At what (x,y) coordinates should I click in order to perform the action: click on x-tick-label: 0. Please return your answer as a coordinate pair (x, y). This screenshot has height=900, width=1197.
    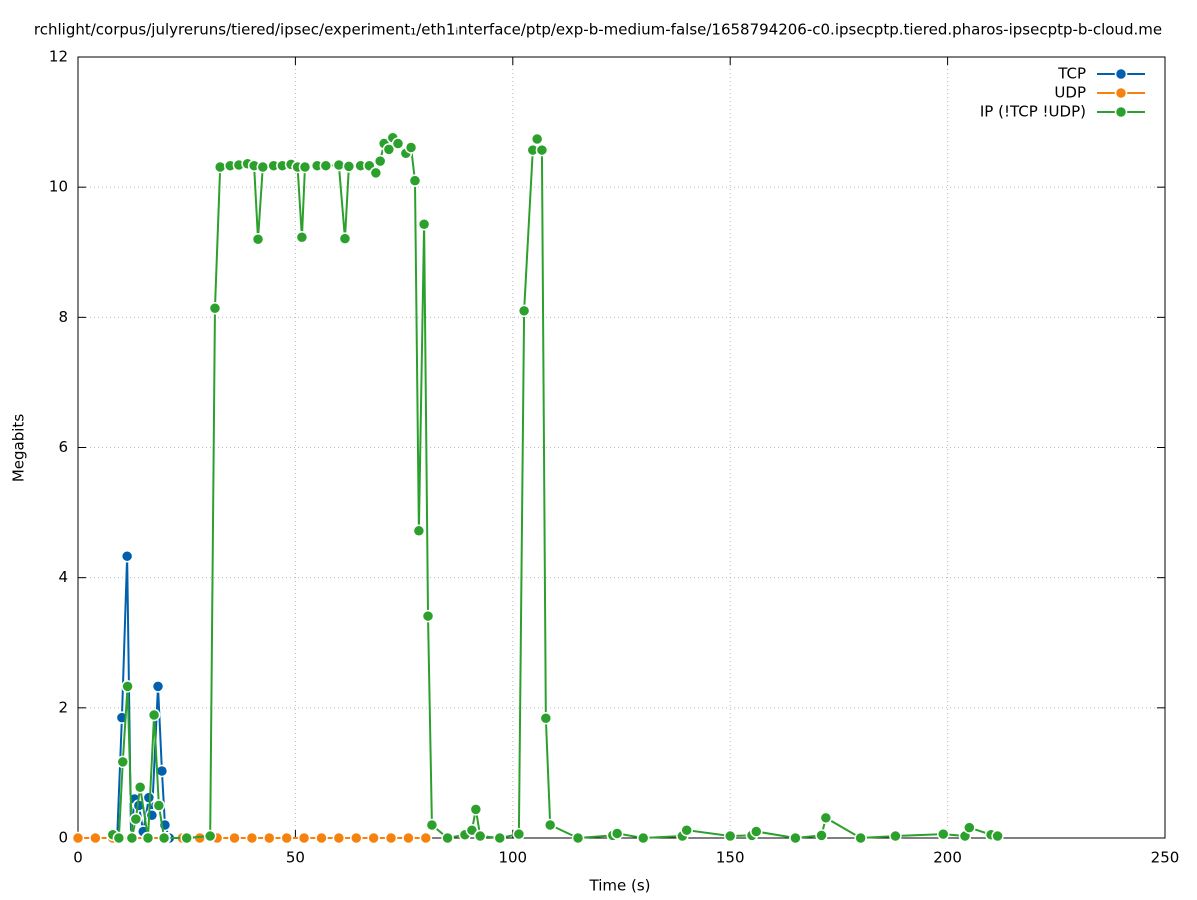
    Looking at the image, I should click on (78, 858).